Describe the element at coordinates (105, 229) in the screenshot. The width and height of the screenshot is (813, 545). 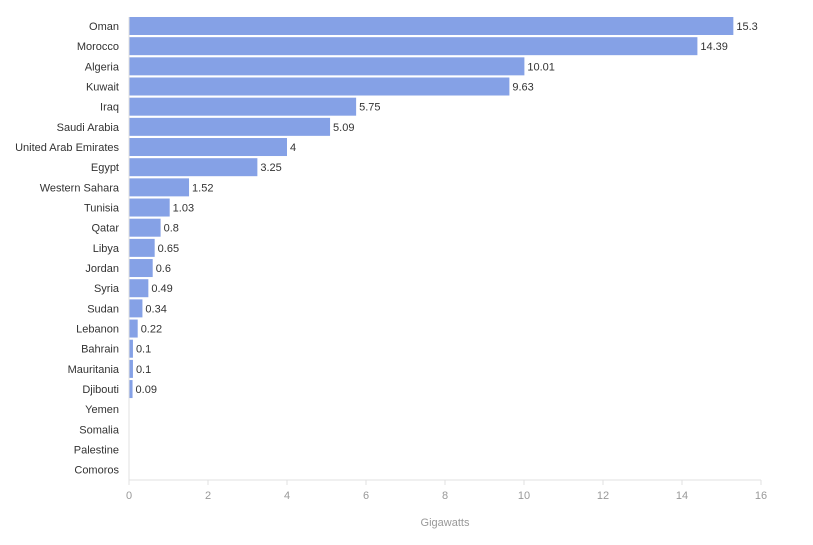
I see `category-label: Qatar` at that location.